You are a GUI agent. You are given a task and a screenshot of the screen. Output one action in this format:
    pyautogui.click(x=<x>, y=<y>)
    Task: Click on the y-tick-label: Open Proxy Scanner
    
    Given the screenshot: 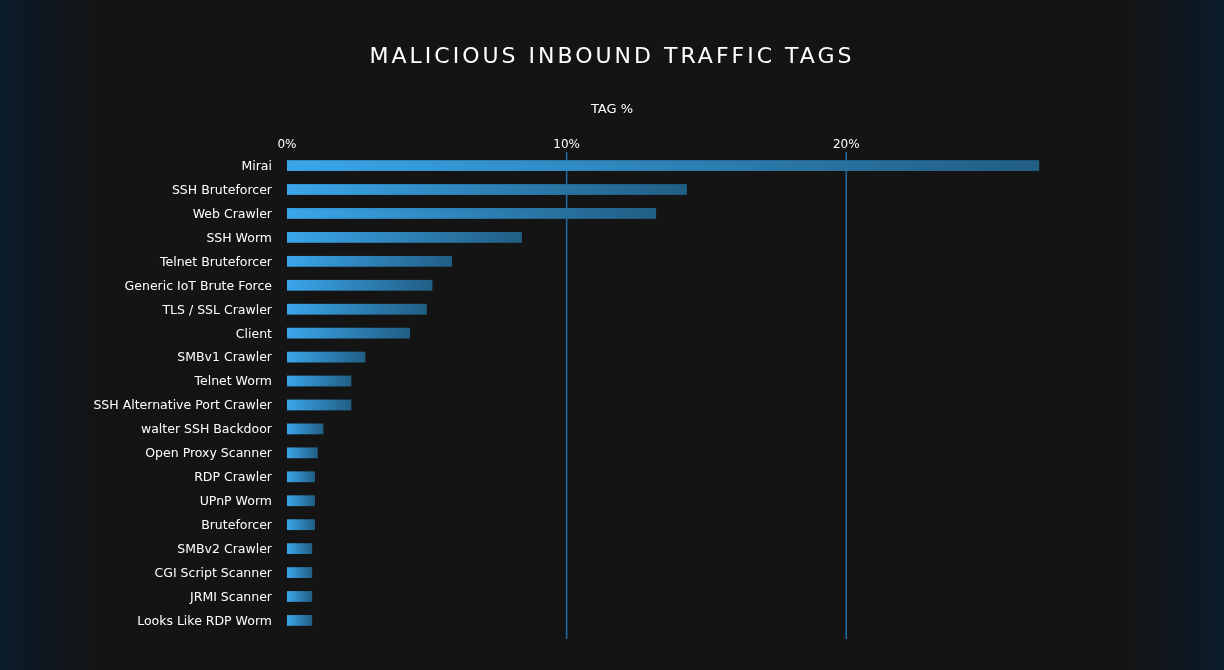 What is the action you would take?
    pyautogui.click(x=209, y=453)
    